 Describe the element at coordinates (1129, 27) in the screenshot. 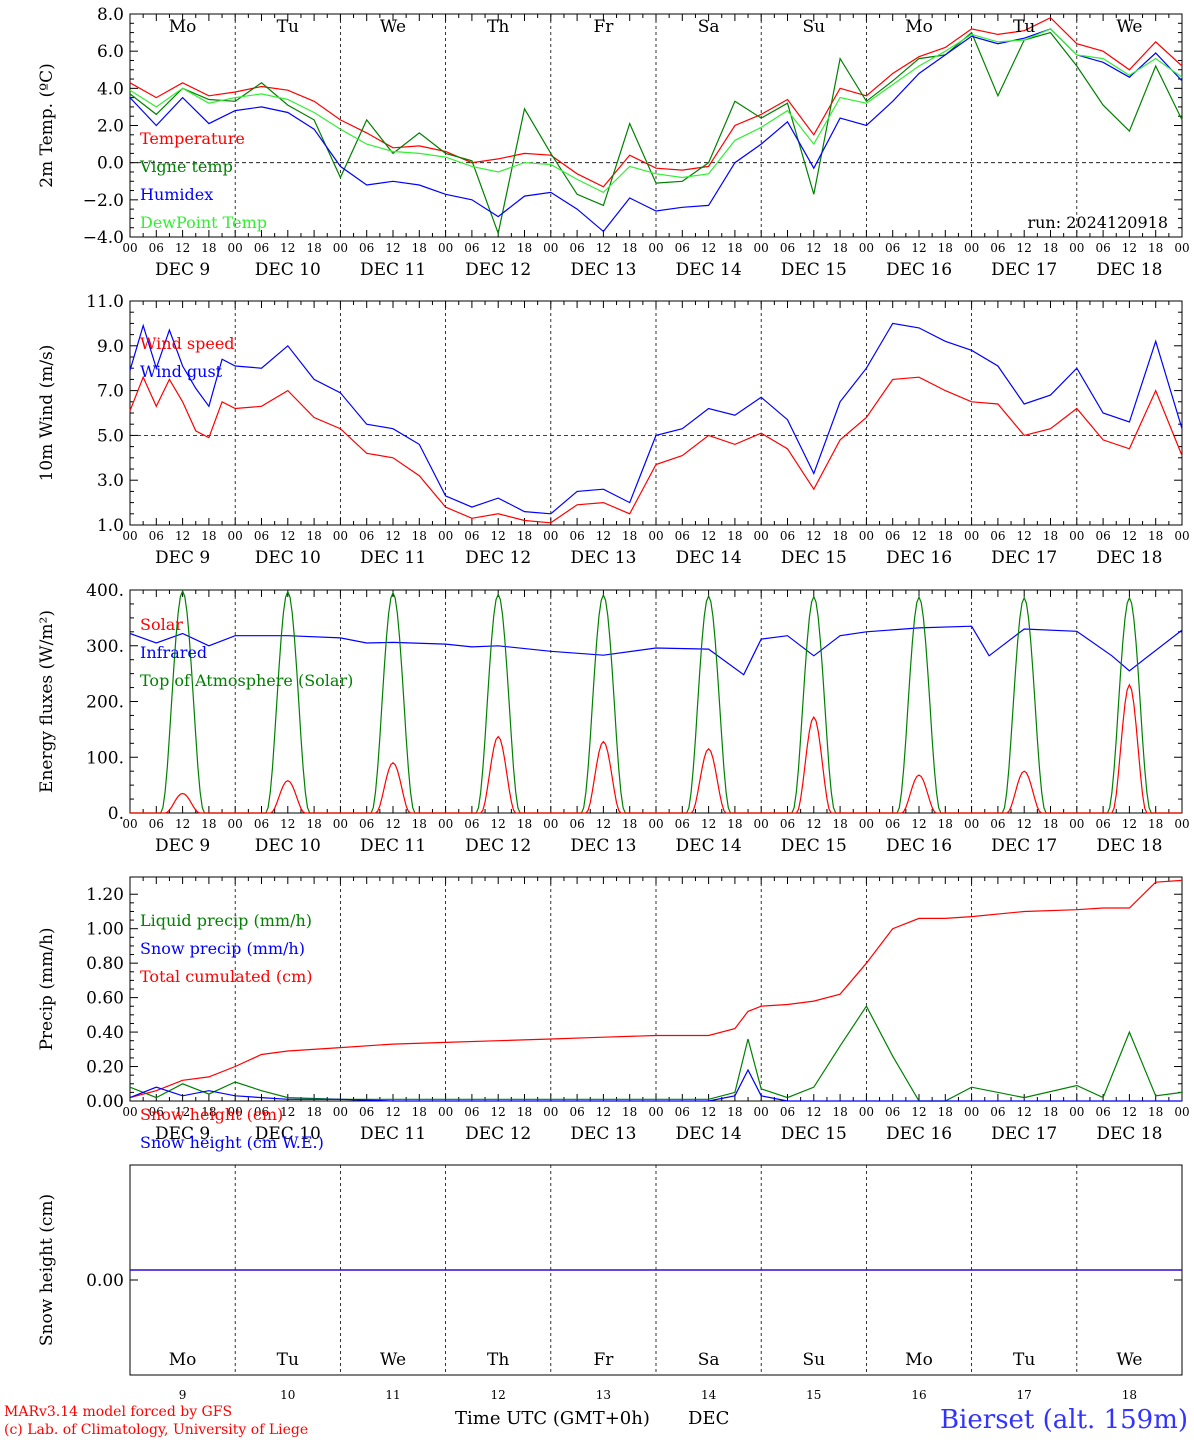

I see `weekday-label: We` at that location.